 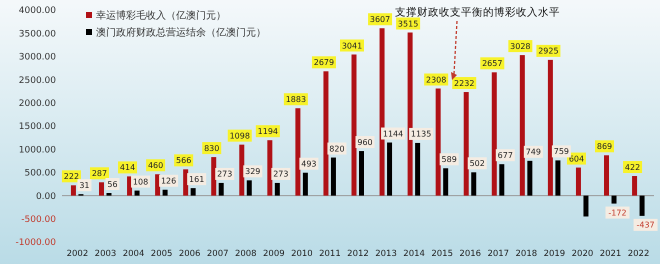 What do you see at coordinates (36, 243) in the screenshot?
I see `y-tick-label: -1000.00` at bounding box center [36, 243].